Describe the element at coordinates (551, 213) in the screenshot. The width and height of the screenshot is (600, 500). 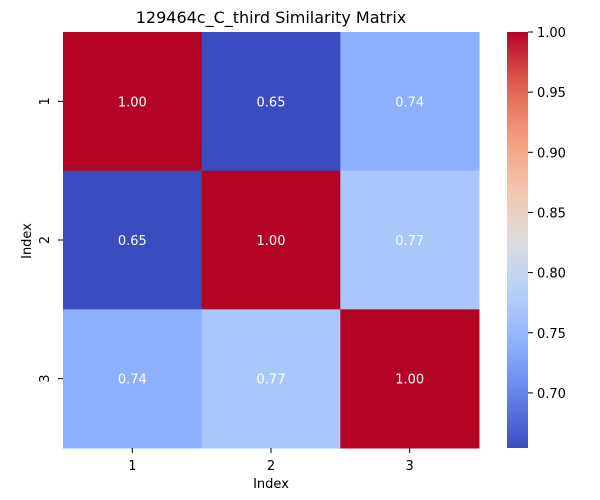
I see `colorbar-tick-label: 0.85` at that location.